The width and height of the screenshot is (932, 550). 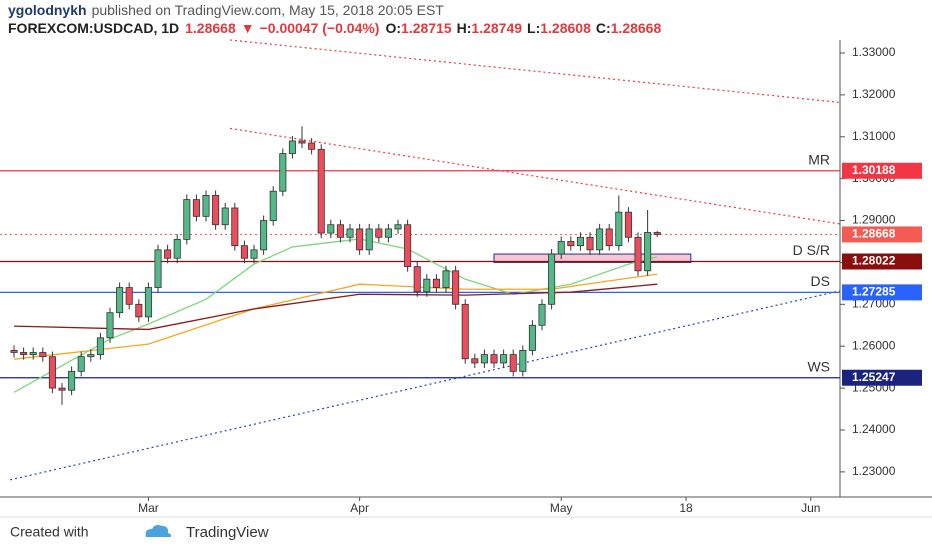 I want to click on level-label: WS, so click(x=818, y=366).